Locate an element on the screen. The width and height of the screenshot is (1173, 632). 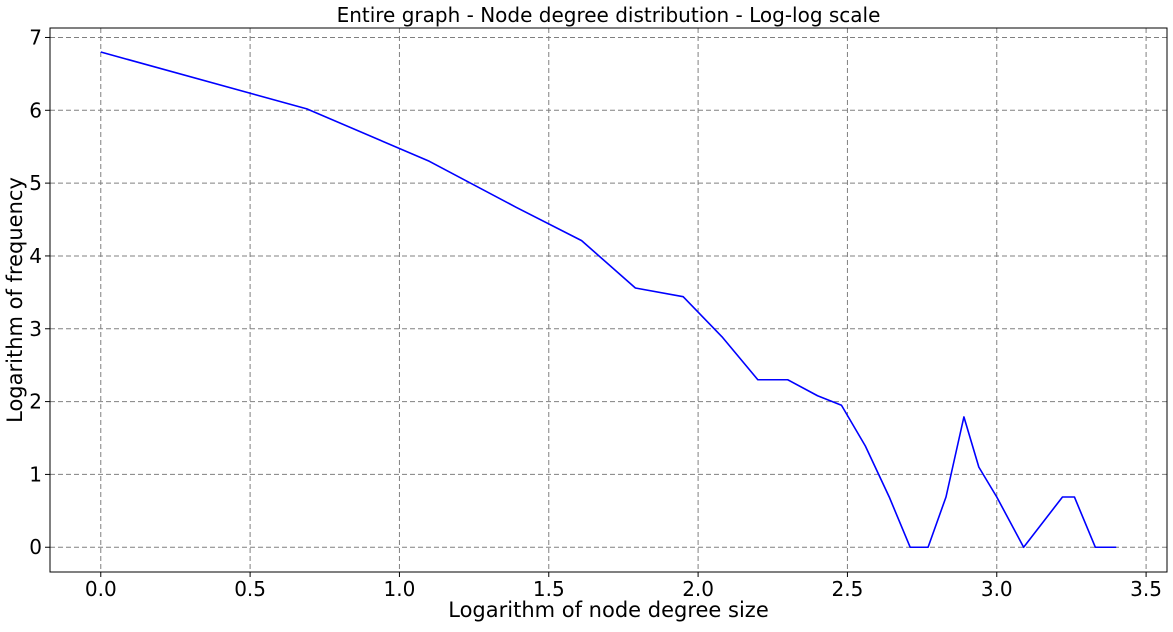
x-tick-label: 3.5 is located at coordinates (1146, 589).